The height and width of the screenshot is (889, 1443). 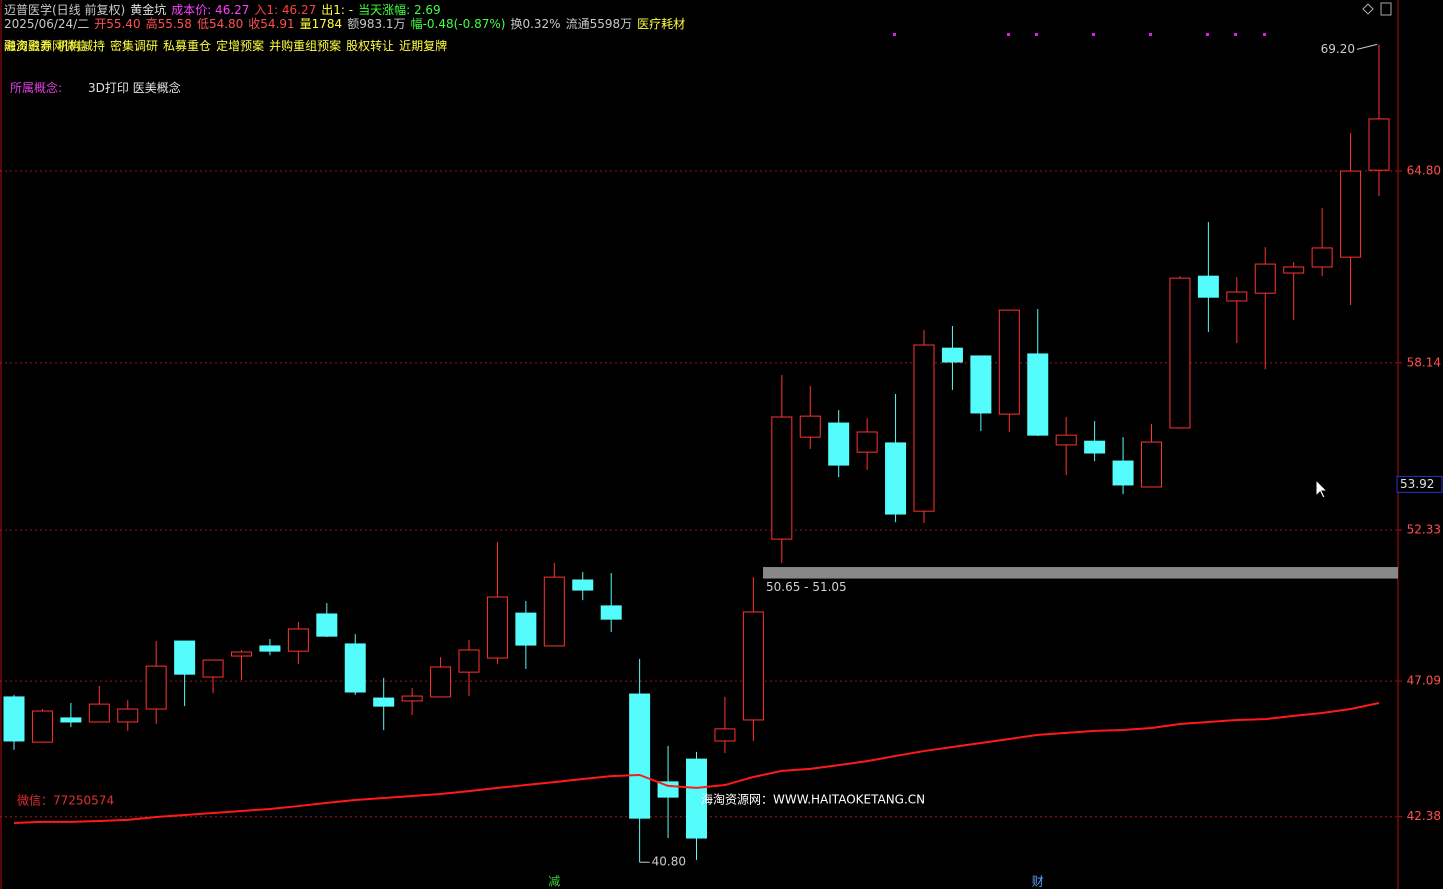 I want to click on header-item: 收54.91, so click(x=271, y=24).